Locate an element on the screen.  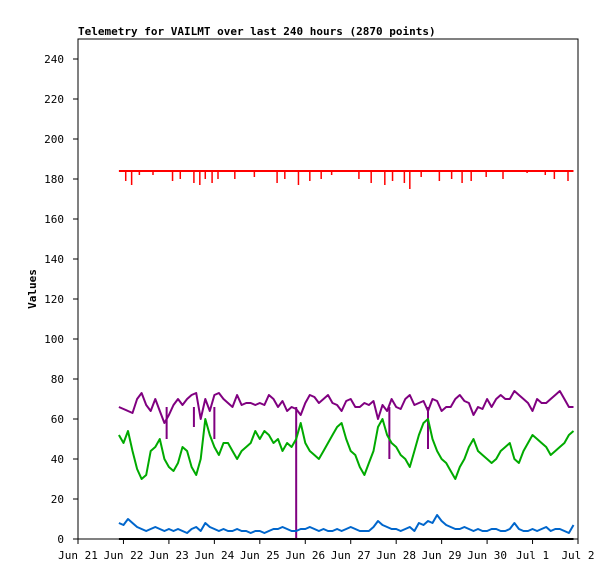
x-tick-label: Jun 26 is located at coordinates (305, 555).